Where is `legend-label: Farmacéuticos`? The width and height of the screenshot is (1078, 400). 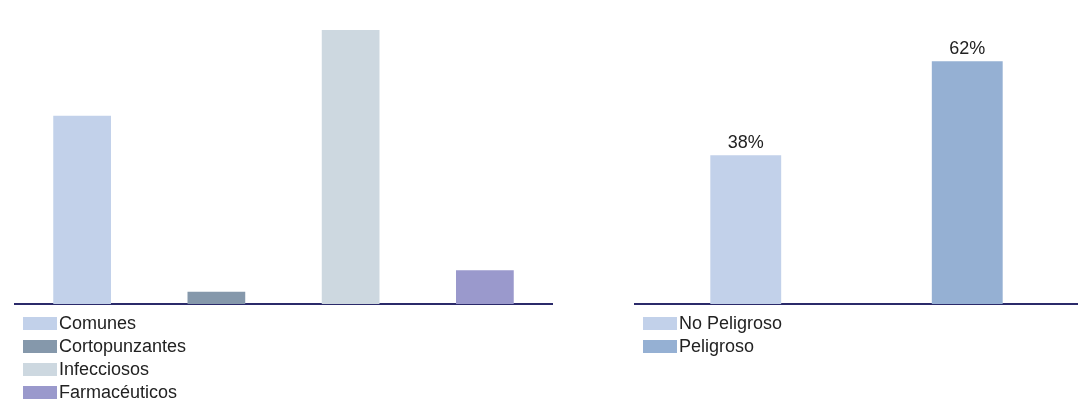 legend-label: Farmacéuticos is located at coordinates (118, 391).